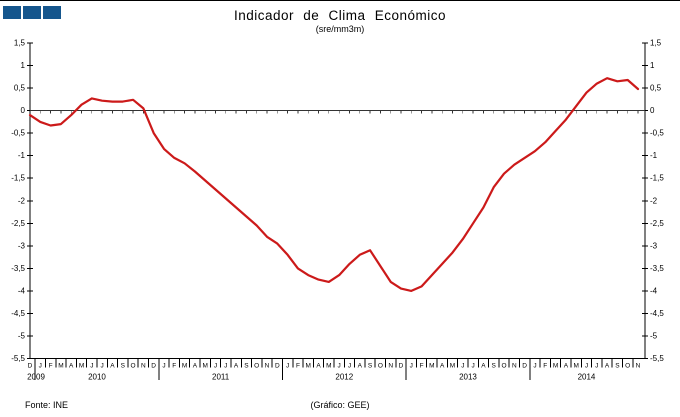 The width and height of the screenshot is (680, 417). What do you see at coordinates (221, 377) in the screenshot?
I see `svg-text: 2011` at bounding box center [221, 377].